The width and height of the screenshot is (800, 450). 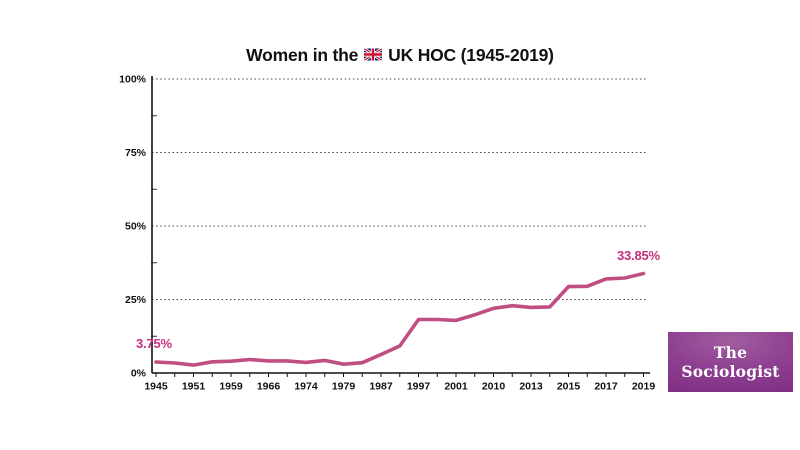 What do you see at coordinates (638, 255) in the screenshot?
I see `last-point-label: 33.85%` at bounding box center [638, 255].